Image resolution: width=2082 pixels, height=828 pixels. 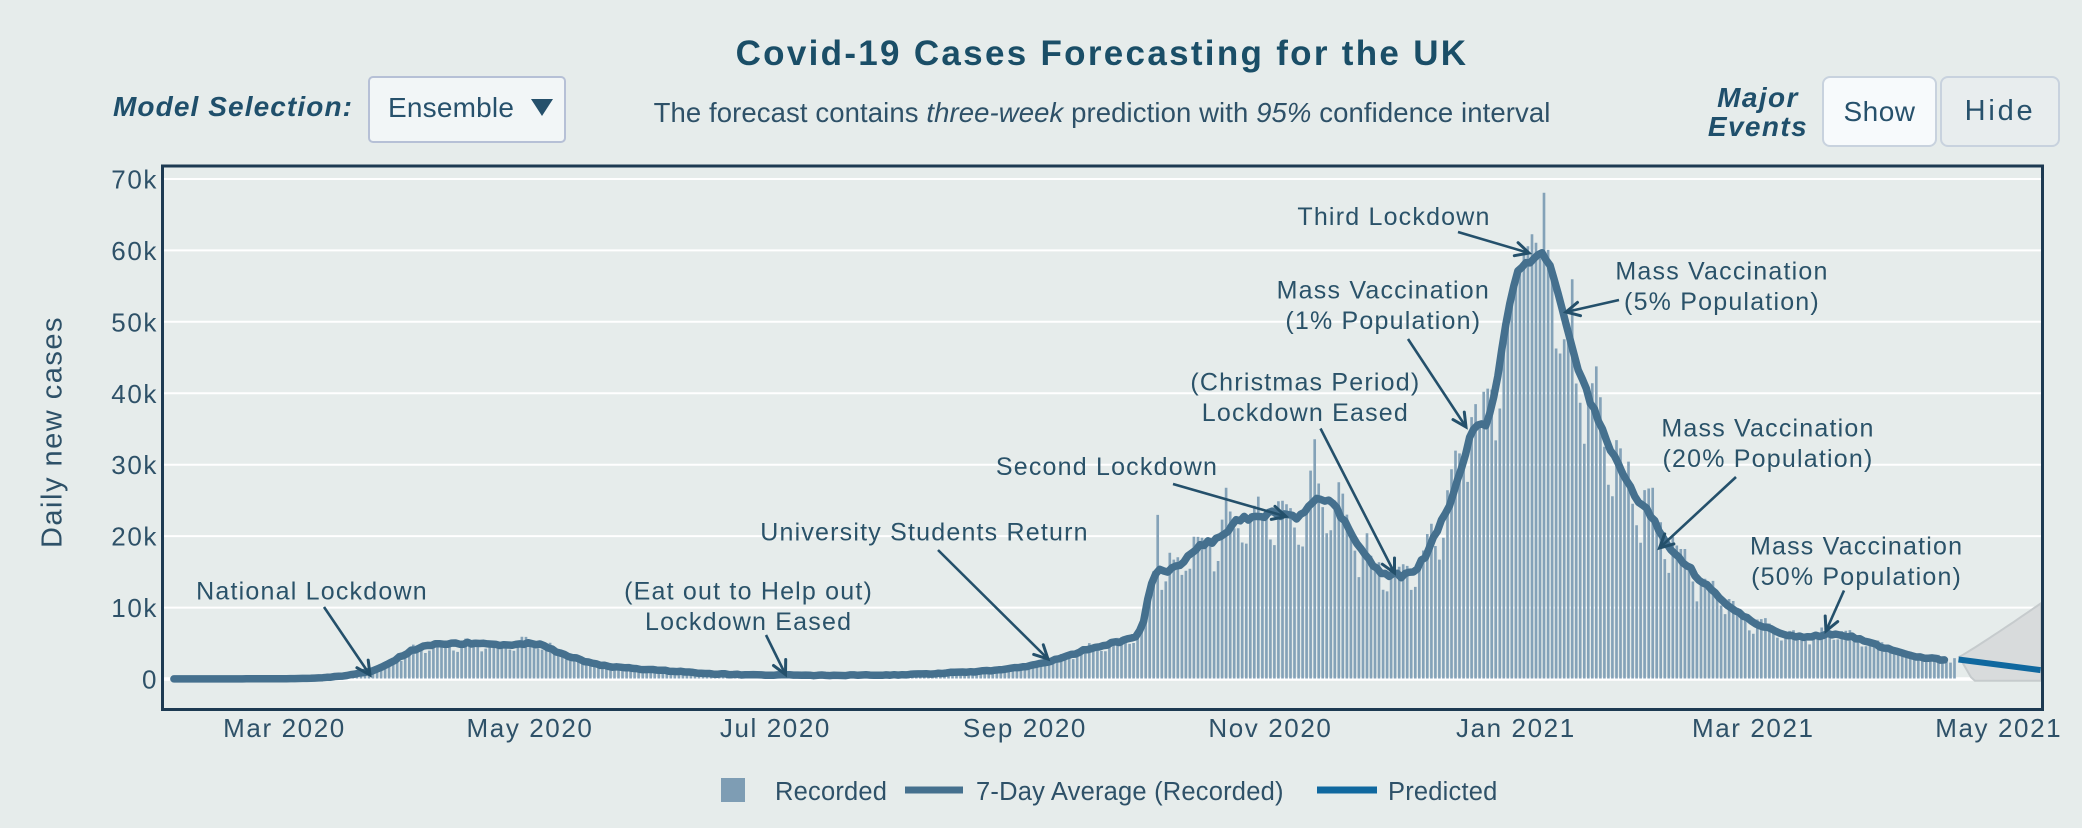 What do you see at coordinates (134, 537) in the screenshot?
I see `svg-text: 20k` at bounding box center [134, 537].